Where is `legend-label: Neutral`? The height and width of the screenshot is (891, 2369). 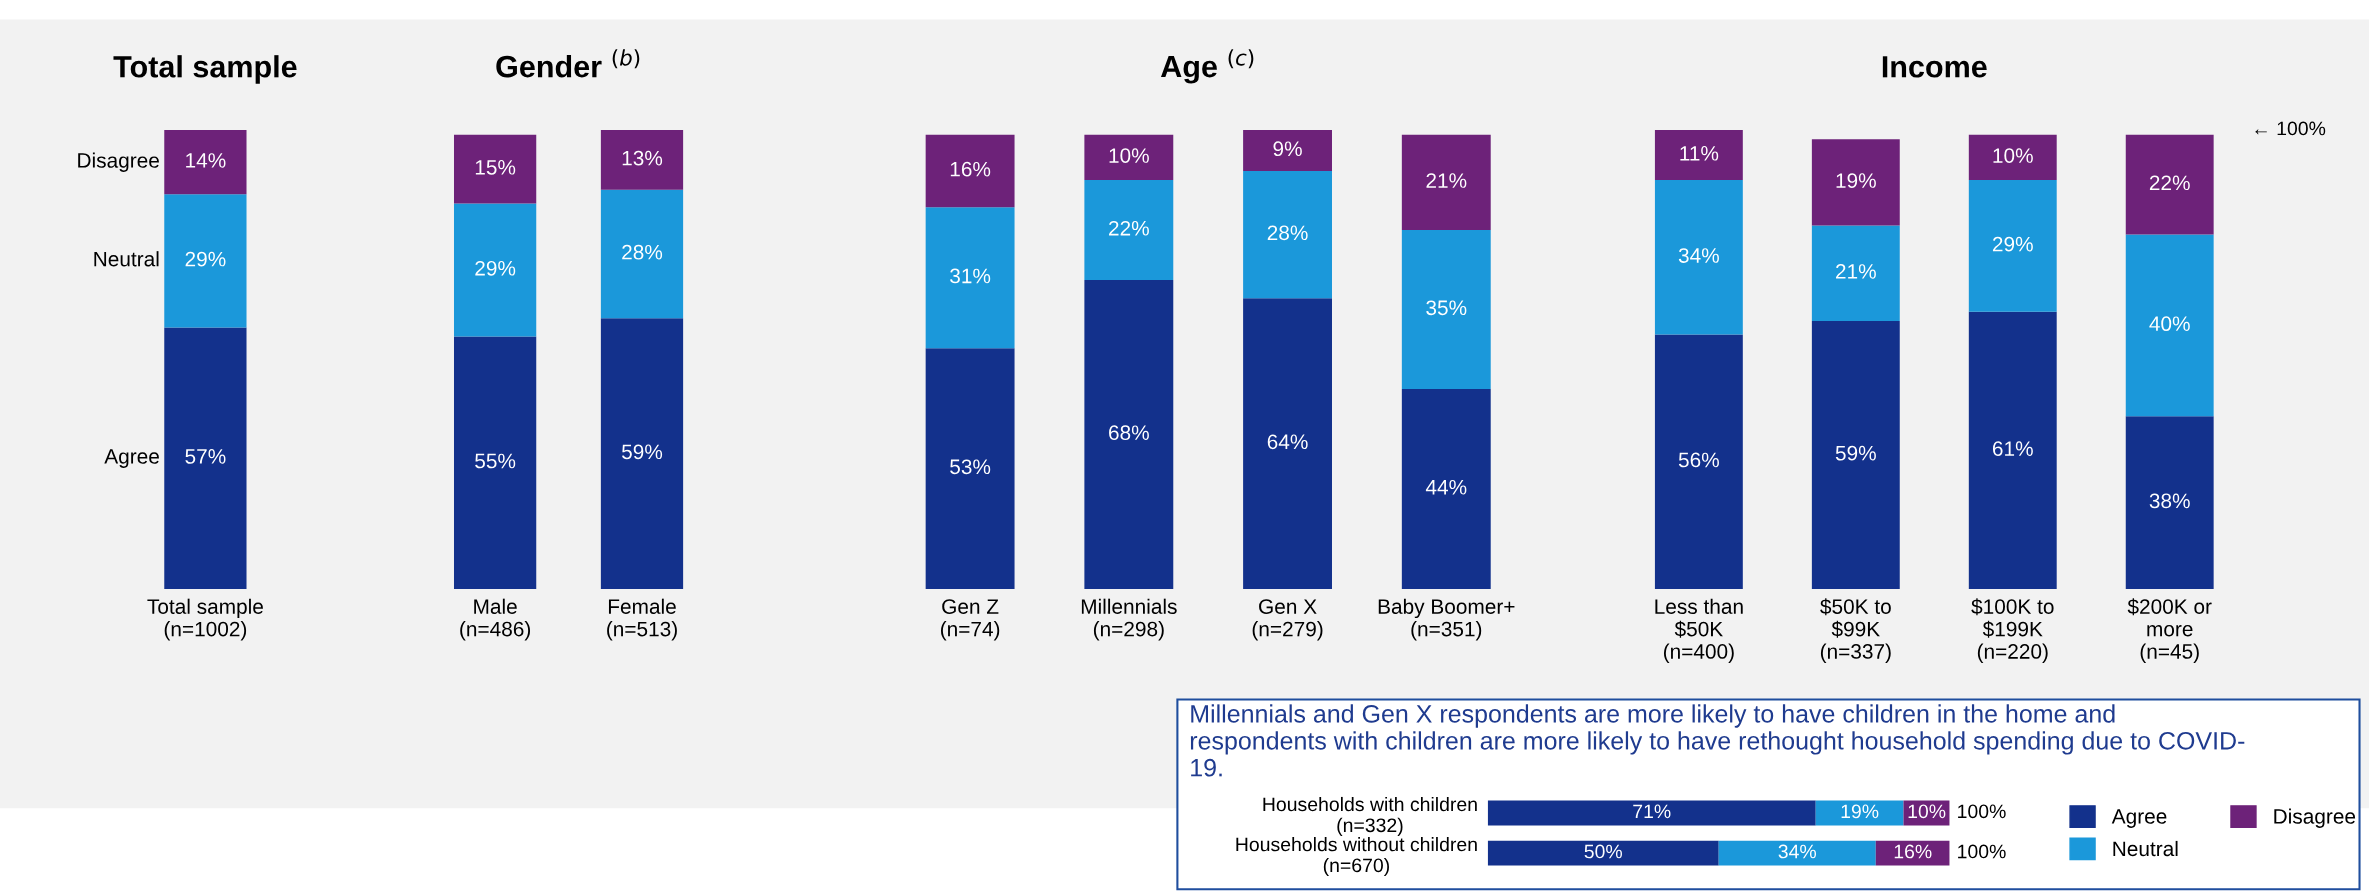 legend-label: Neutral is located at coordinates (2145, 848).